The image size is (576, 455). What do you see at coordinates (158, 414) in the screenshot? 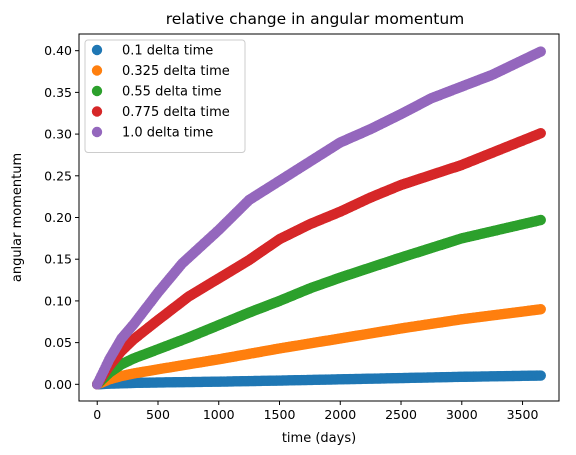
I see `x-tick-label: 500` at bounding box center [158, 414].